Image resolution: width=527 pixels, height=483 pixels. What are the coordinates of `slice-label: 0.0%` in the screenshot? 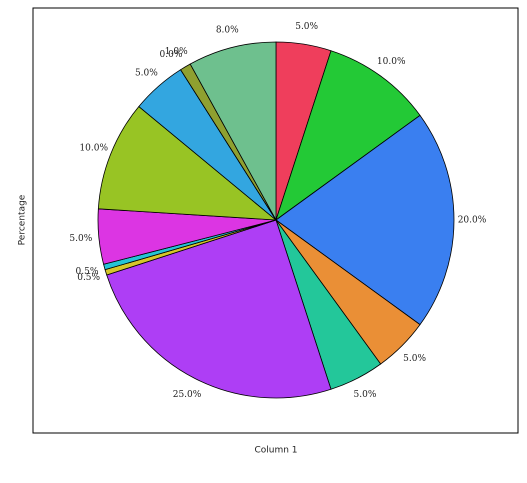 It's located at (171, 55).